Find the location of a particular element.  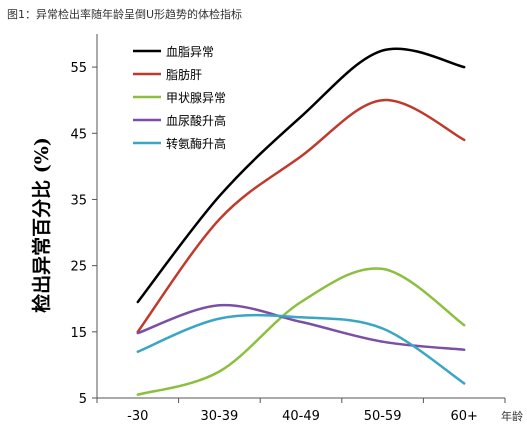

y-tick-label: 35 is located at coordinates (78, 200).